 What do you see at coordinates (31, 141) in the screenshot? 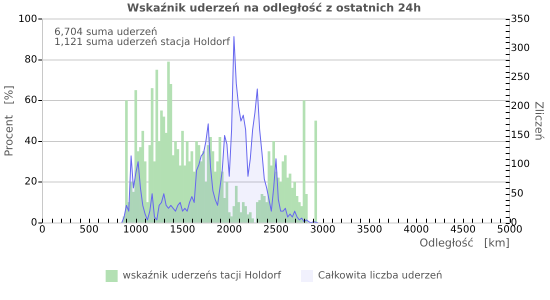
I see `y-tick-label: 40` at bounding box center [31, 141].